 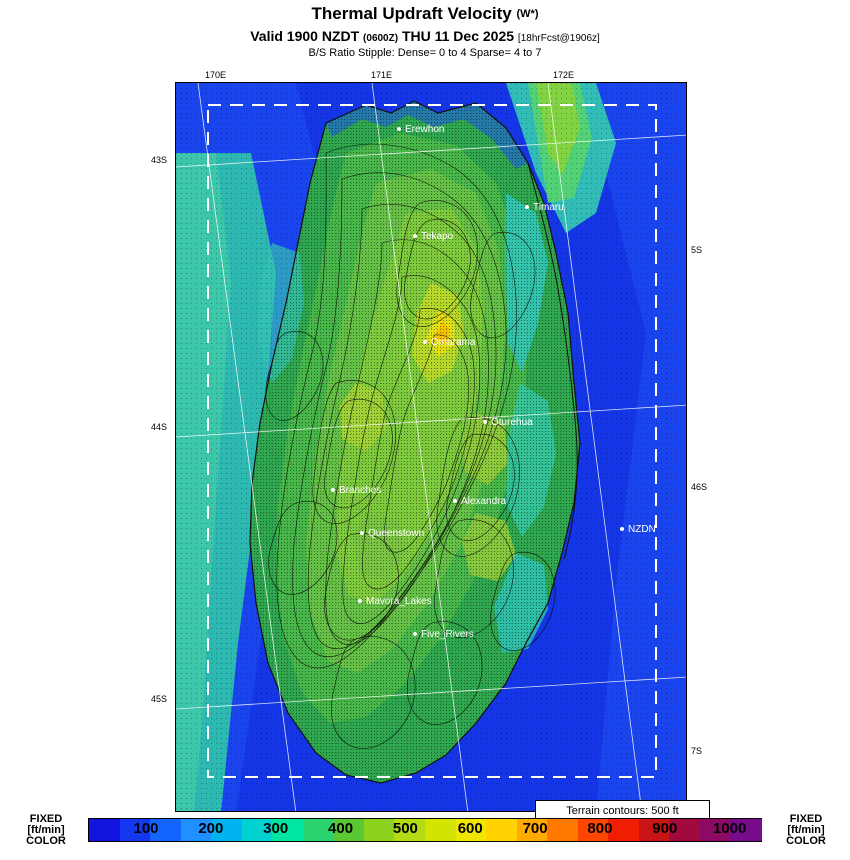 I want to click on colorbar-left-color: COLOR, so click(x=46, y=841).